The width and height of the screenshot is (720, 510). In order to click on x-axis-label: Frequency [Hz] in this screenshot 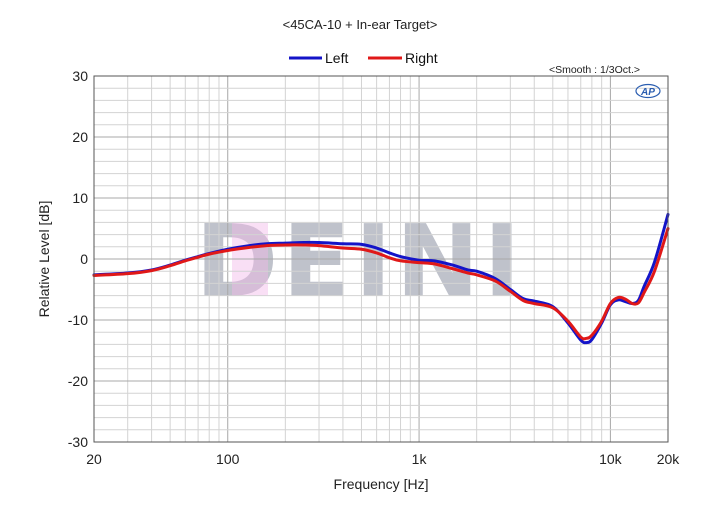, I will do `click(381, 484)`.